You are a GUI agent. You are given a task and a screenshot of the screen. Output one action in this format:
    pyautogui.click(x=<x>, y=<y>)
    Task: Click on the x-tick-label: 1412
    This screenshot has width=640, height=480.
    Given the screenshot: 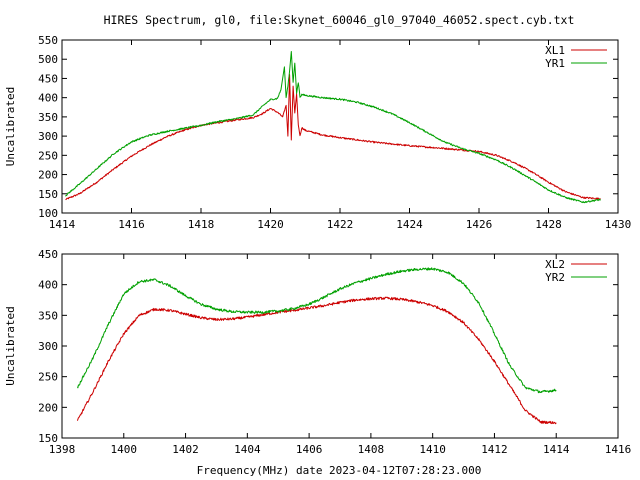 What is the action you would take?
    pyautogui.click(x=494, y=449)
    